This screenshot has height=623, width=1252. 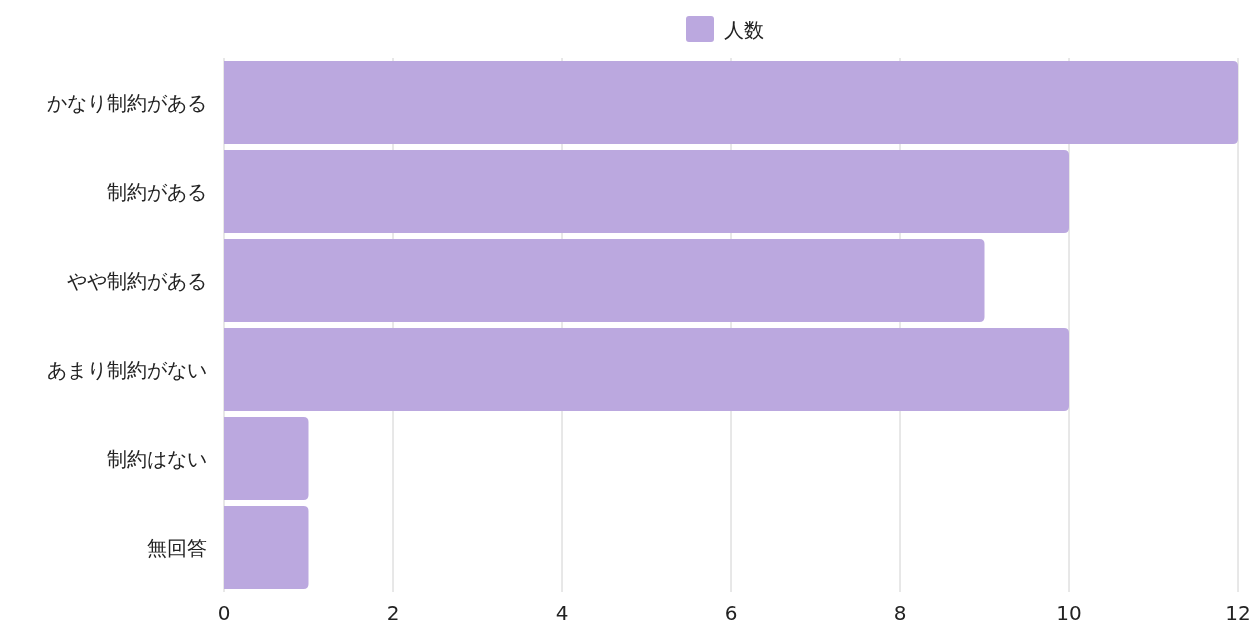 What do you see at coordinates (731, 612) in the screenshot?
I see `x-tick-label: 6` at bounding box center [731, 612].